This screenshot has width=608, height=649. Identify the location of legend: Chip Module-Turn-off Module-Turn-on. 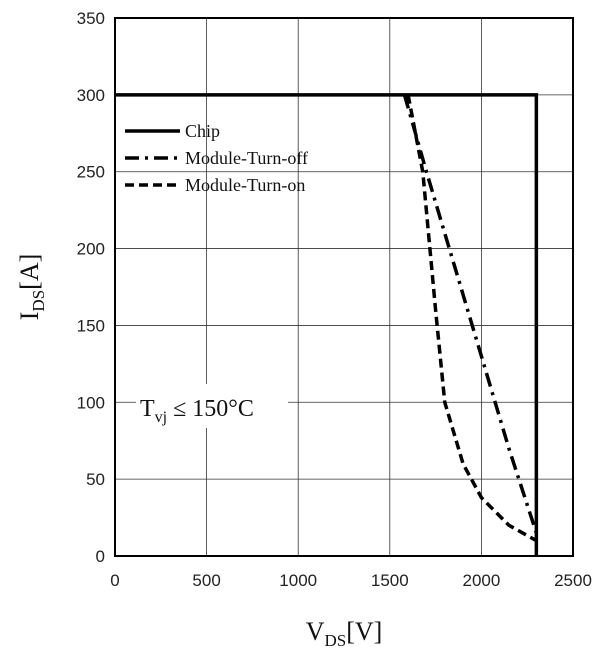
(216, 158).